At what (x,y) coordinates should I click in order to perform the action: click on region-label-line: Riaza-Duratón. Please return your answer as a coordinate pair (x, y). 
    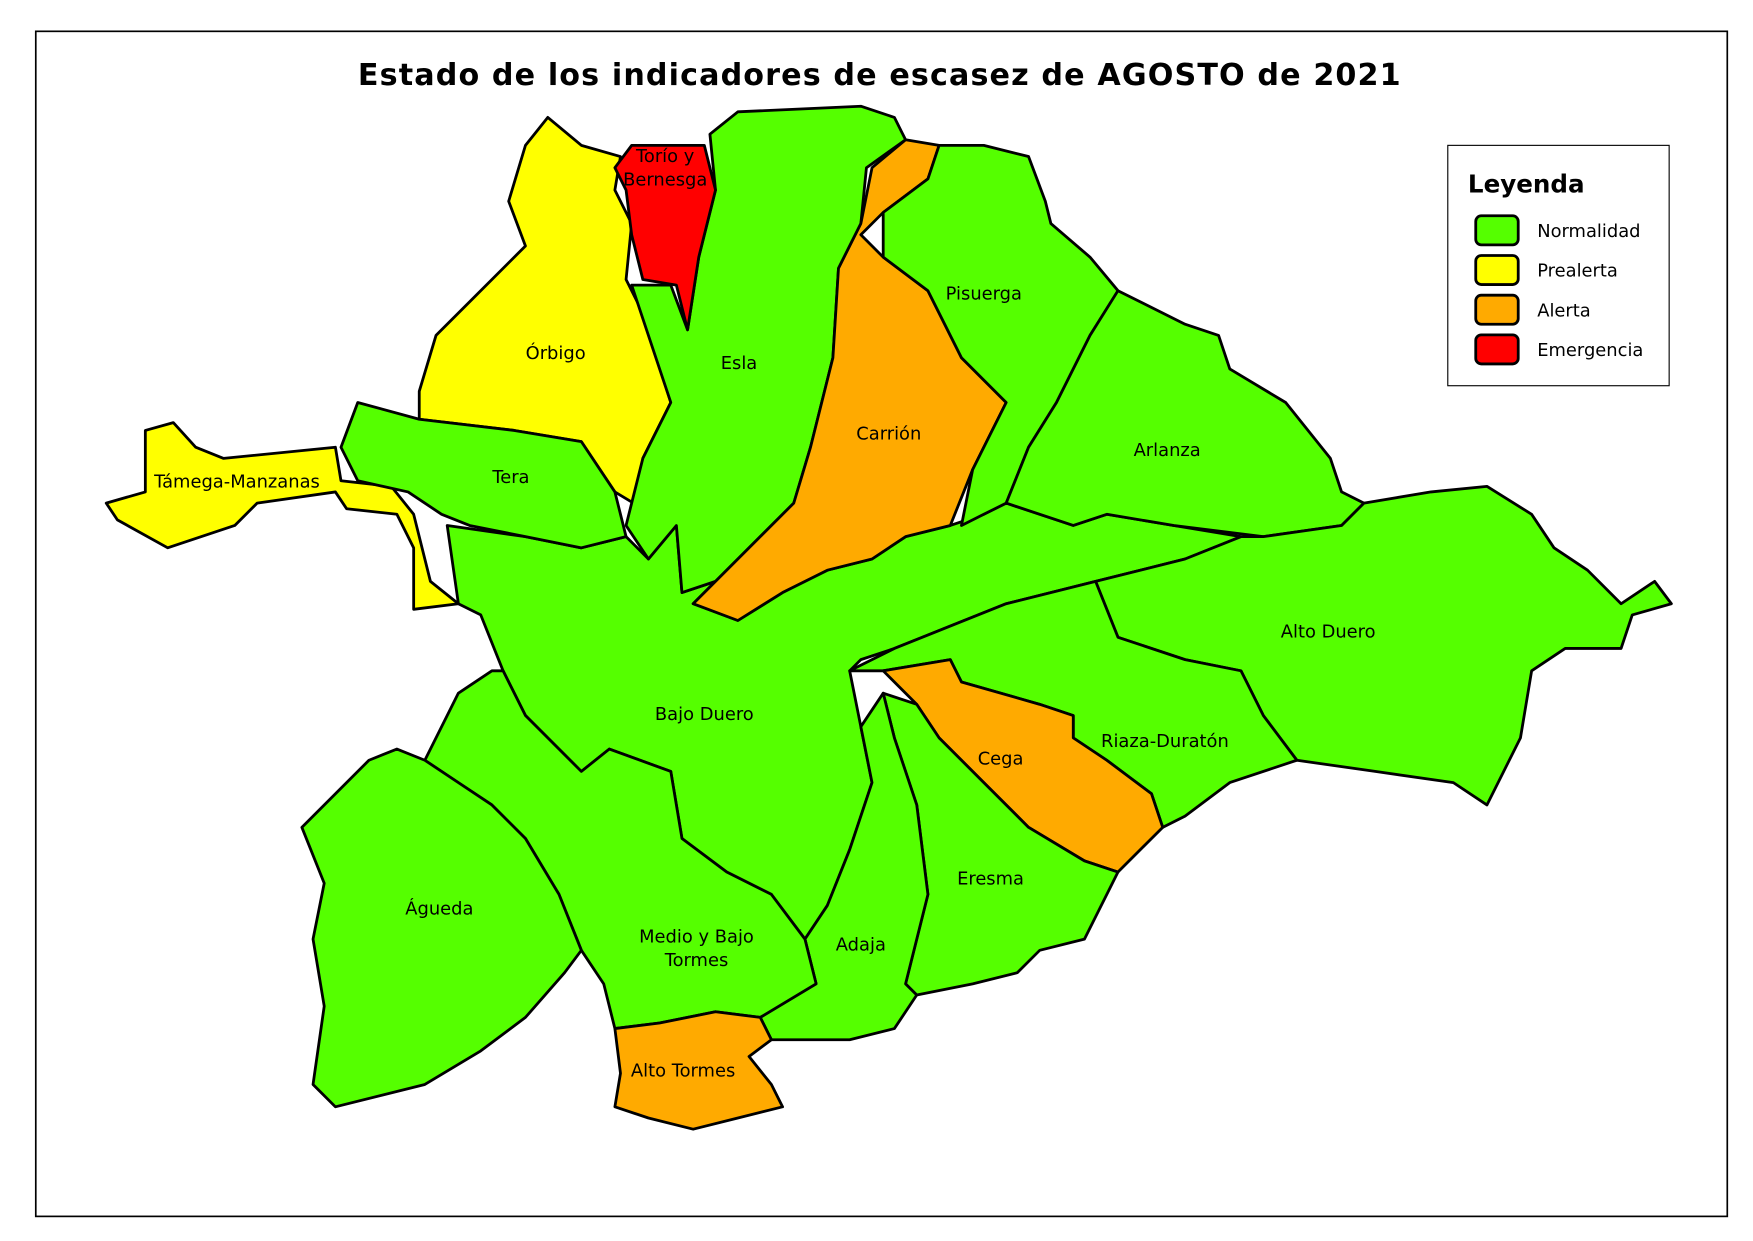
    Looking at the image, I should click on (1165, 741).